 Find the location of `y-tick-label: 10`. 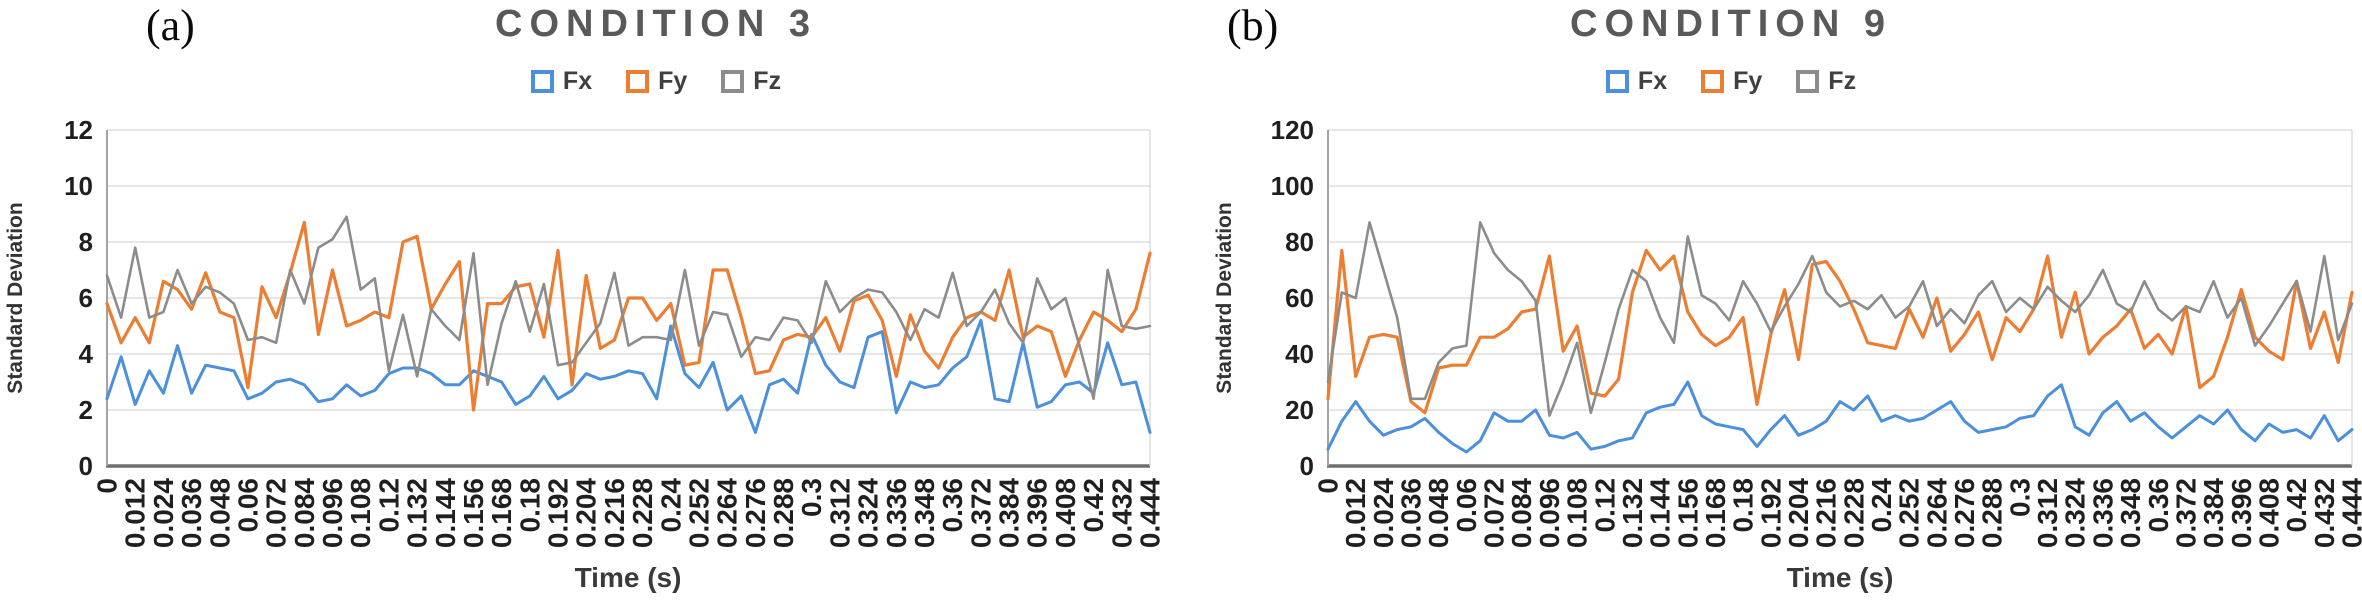

y-tick-label: 10 is located at coordinates (78, 186).